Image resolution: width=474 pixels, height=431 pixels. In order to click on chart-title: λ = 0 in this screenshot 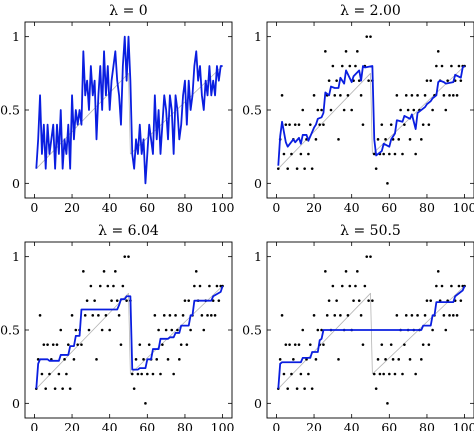, I will do `click(128, 11)`.